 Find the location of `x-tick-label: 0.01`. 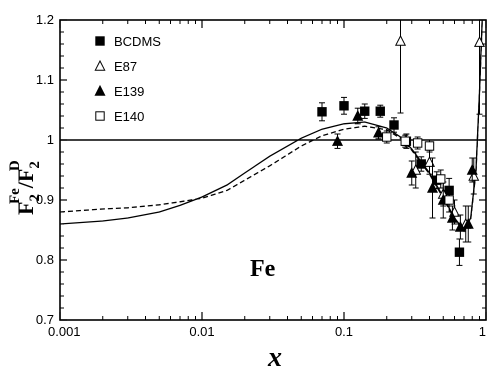

x-tick-label: 0.01 is located at coordinates (201, 331).